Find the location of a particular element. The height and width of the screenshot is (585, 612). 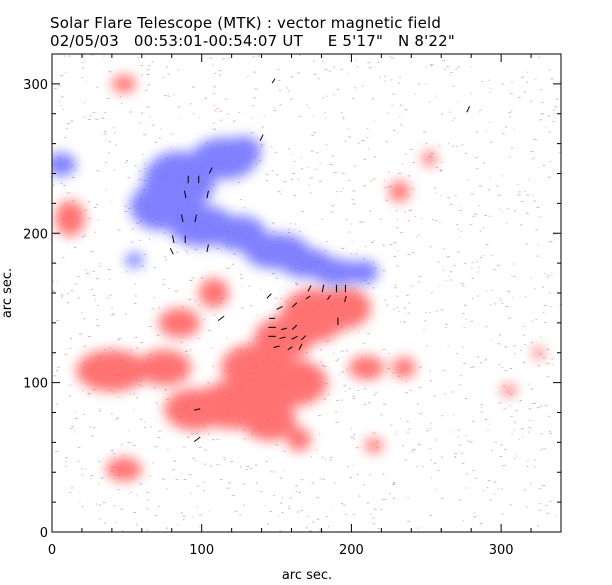

positive-polarity-region is located at coordinates (213, 293).